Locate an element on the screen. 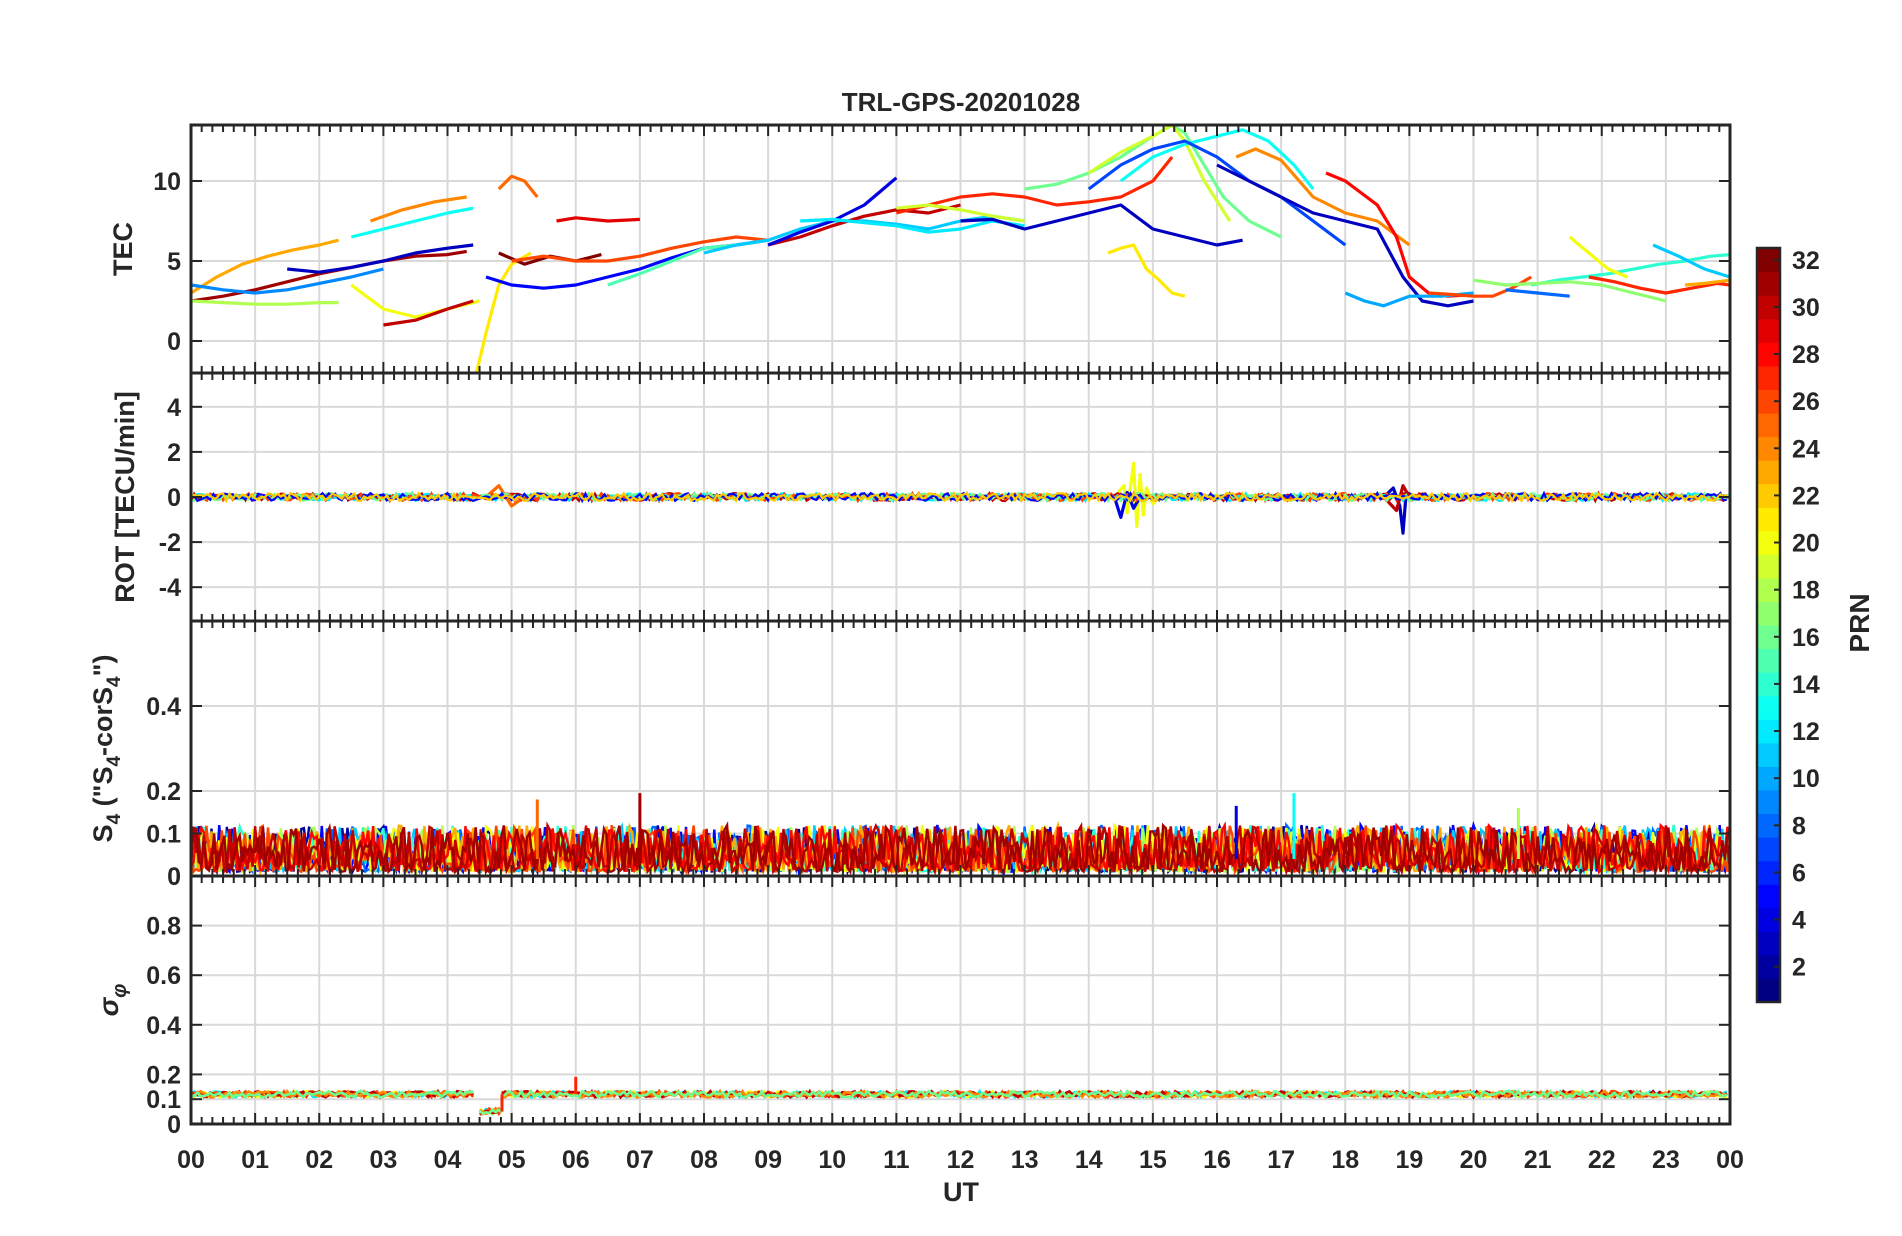  y-tick-label: 0.1 is located at coordinates (163, 835).